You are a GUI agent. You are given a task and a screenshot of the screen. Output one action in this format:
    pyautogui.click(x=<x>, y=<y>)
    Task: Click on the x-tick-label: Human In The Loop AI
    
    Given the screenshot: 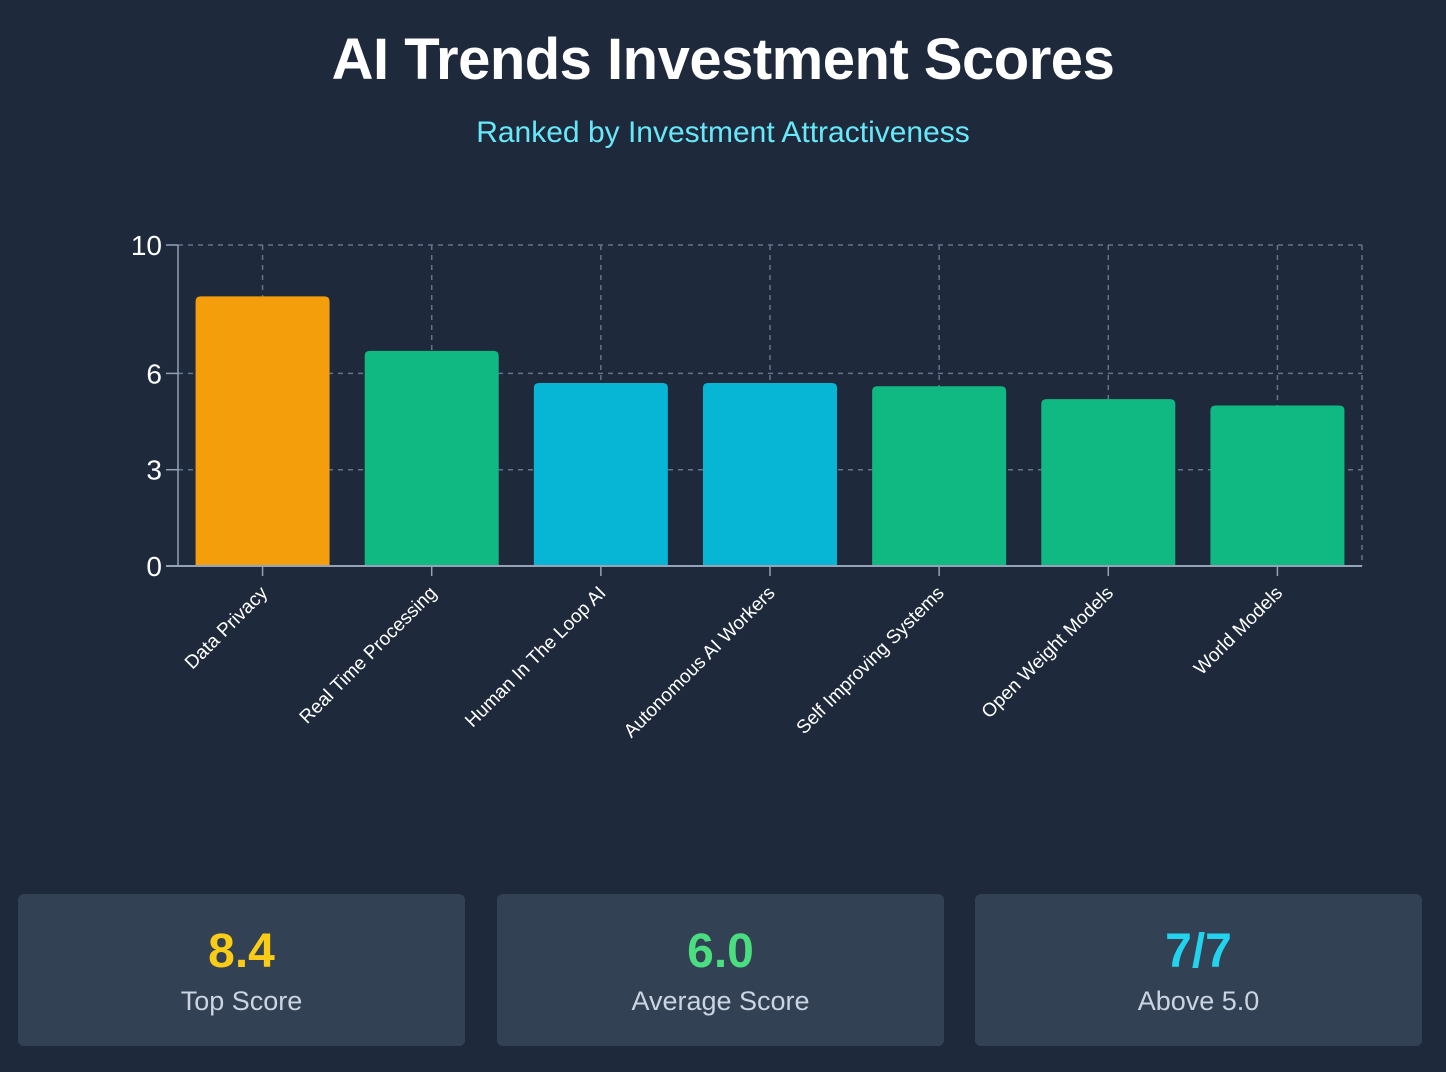 What is the action you would take?
    pyautogui.click(x=535, y=657)
    